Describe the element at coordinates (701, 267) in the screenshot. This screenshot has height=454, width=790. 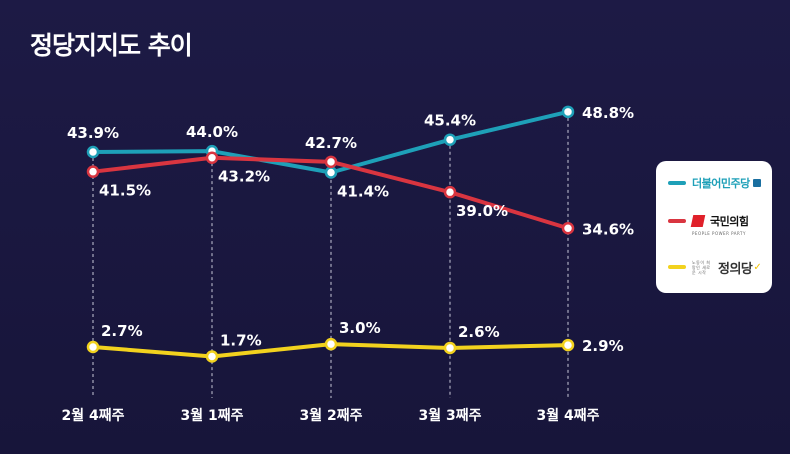
I see `legend-sub-justice: 노동이 희망인 새로운 시작` at that location.